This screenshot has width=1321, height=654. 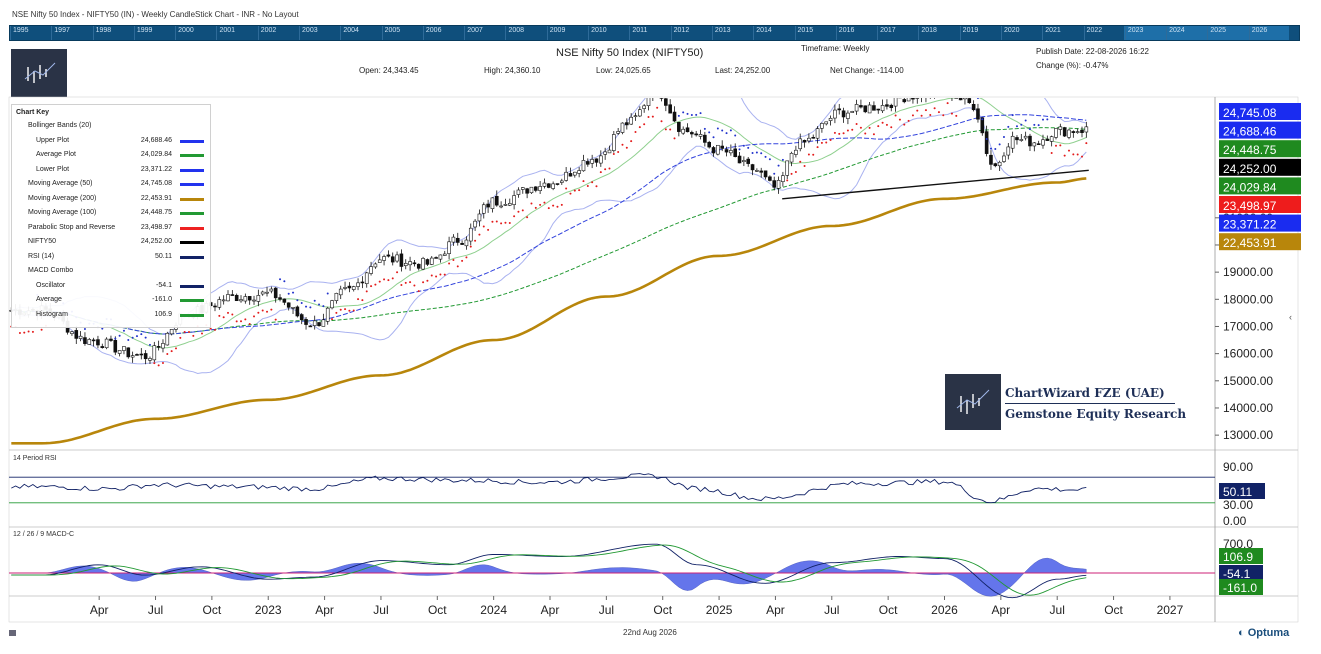 I want to click on timeline-year: 2010, so click(x=599, y=30).